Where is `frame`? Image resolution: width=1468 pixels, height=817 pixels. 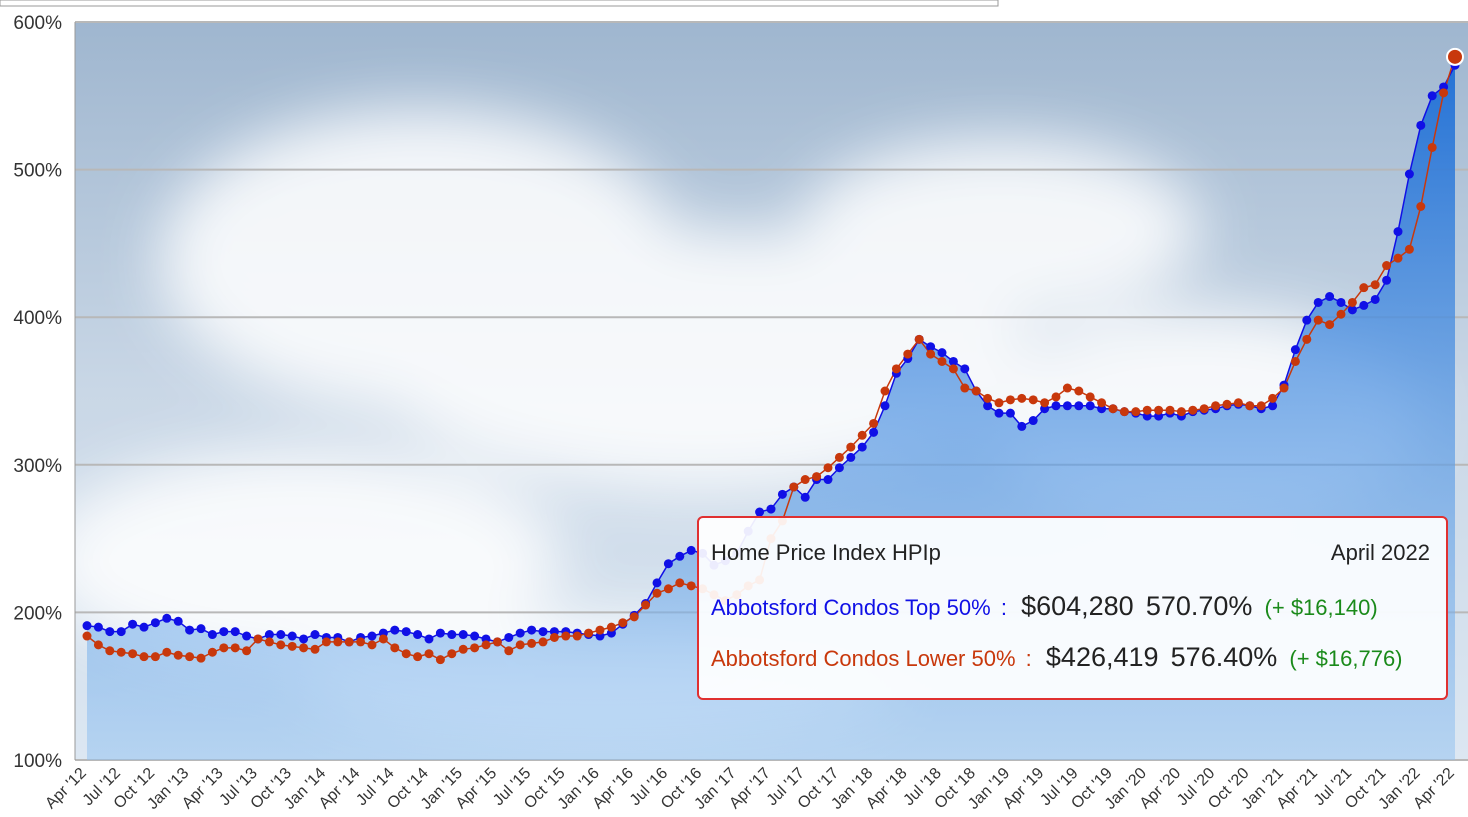
frame is located at coordinates (499, 3).